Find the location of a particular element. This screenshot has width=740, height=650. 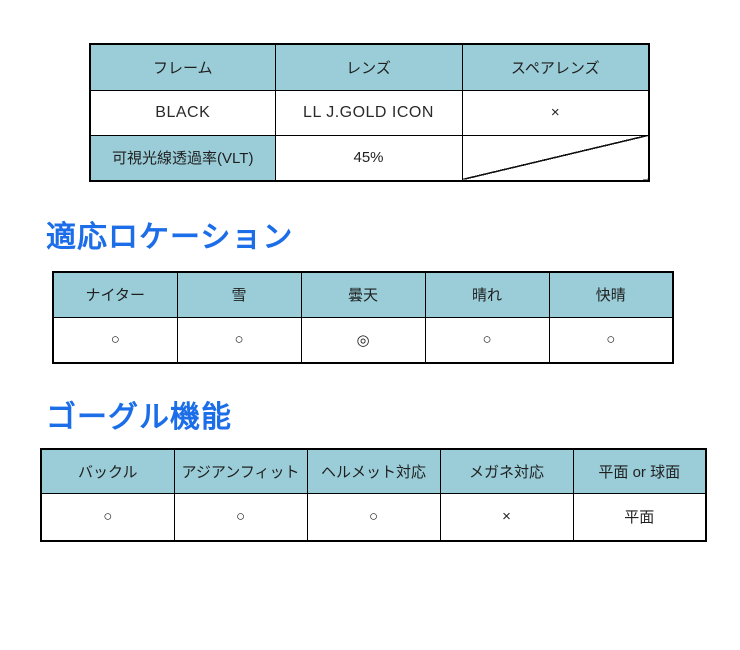

function-table-header-row: バックル アジアンフィット ヘルメット対応 メガネ対応 平面 or 球面 is located at coordinates (373, 471).